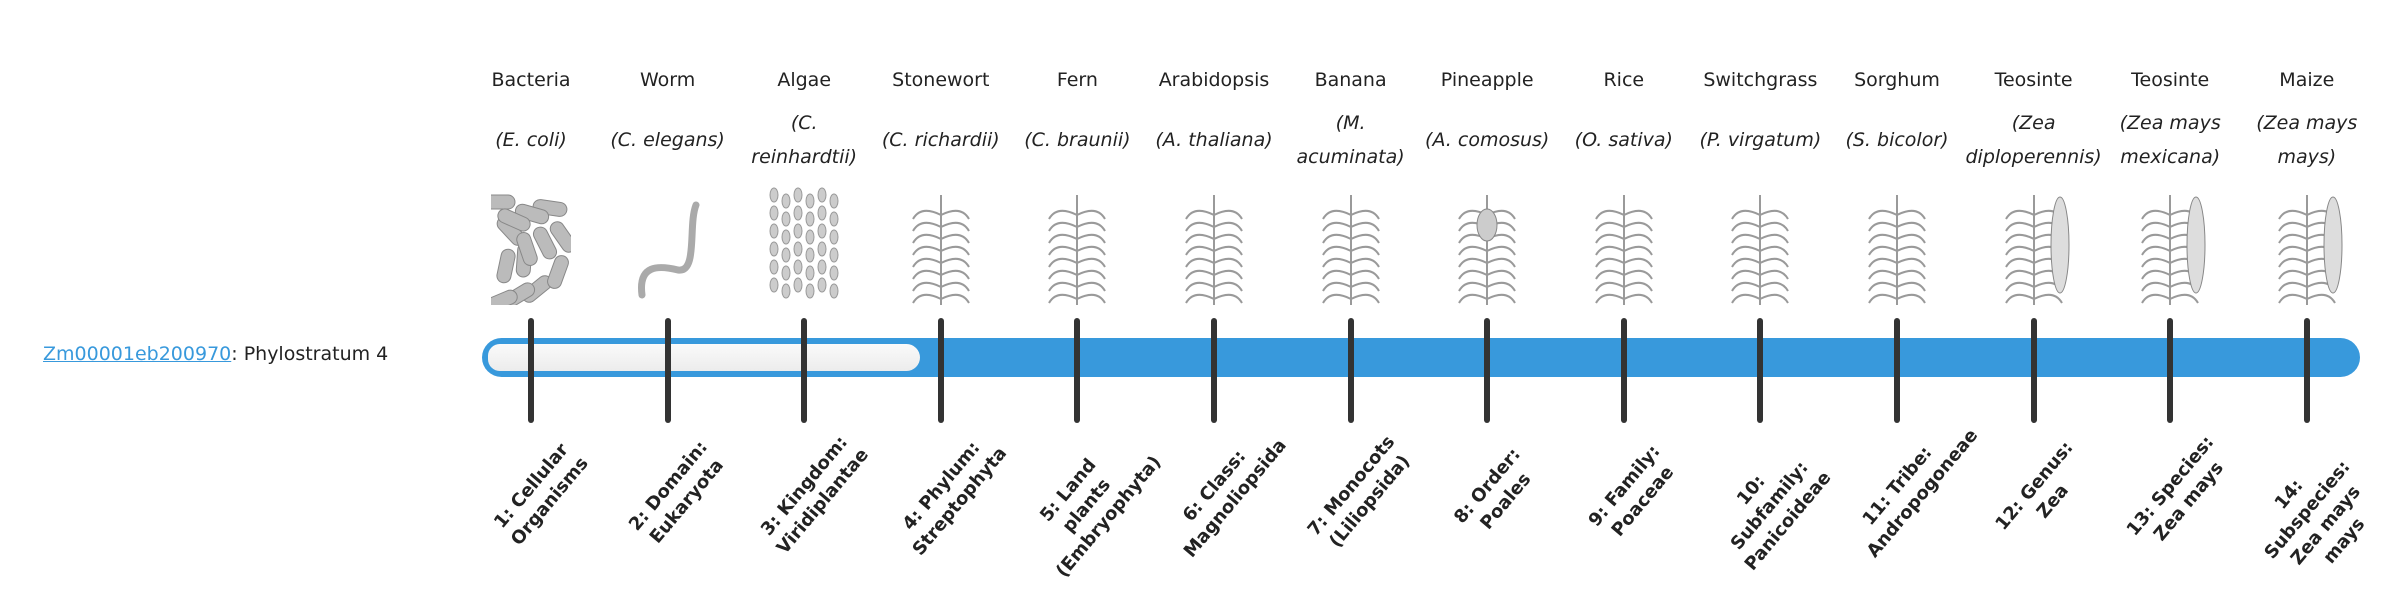 The height and width of the screenshot is (602, 2400). I want to click on organism-latin-name: (E. coli), so click(531, 140).